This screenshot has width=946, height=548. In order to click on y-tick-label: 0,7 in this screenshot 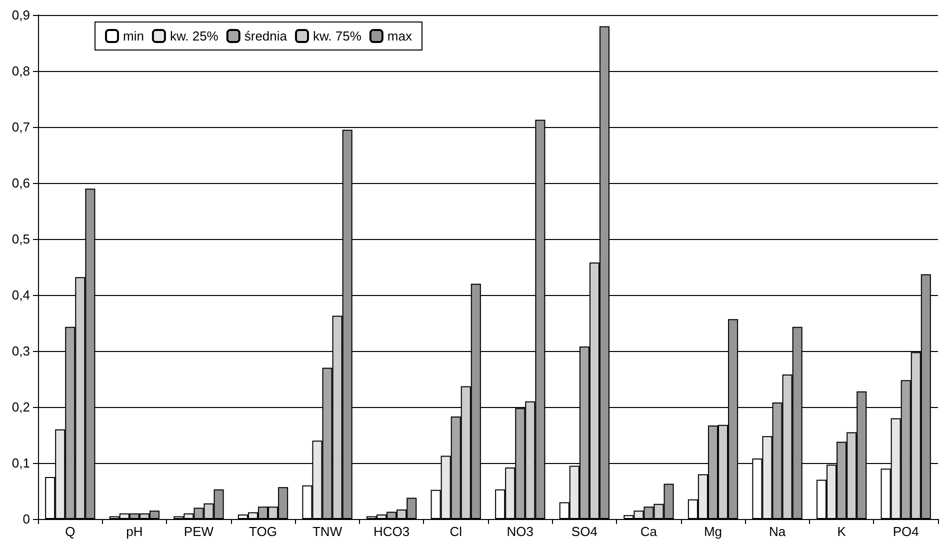, I will do `click(21, 127)`.